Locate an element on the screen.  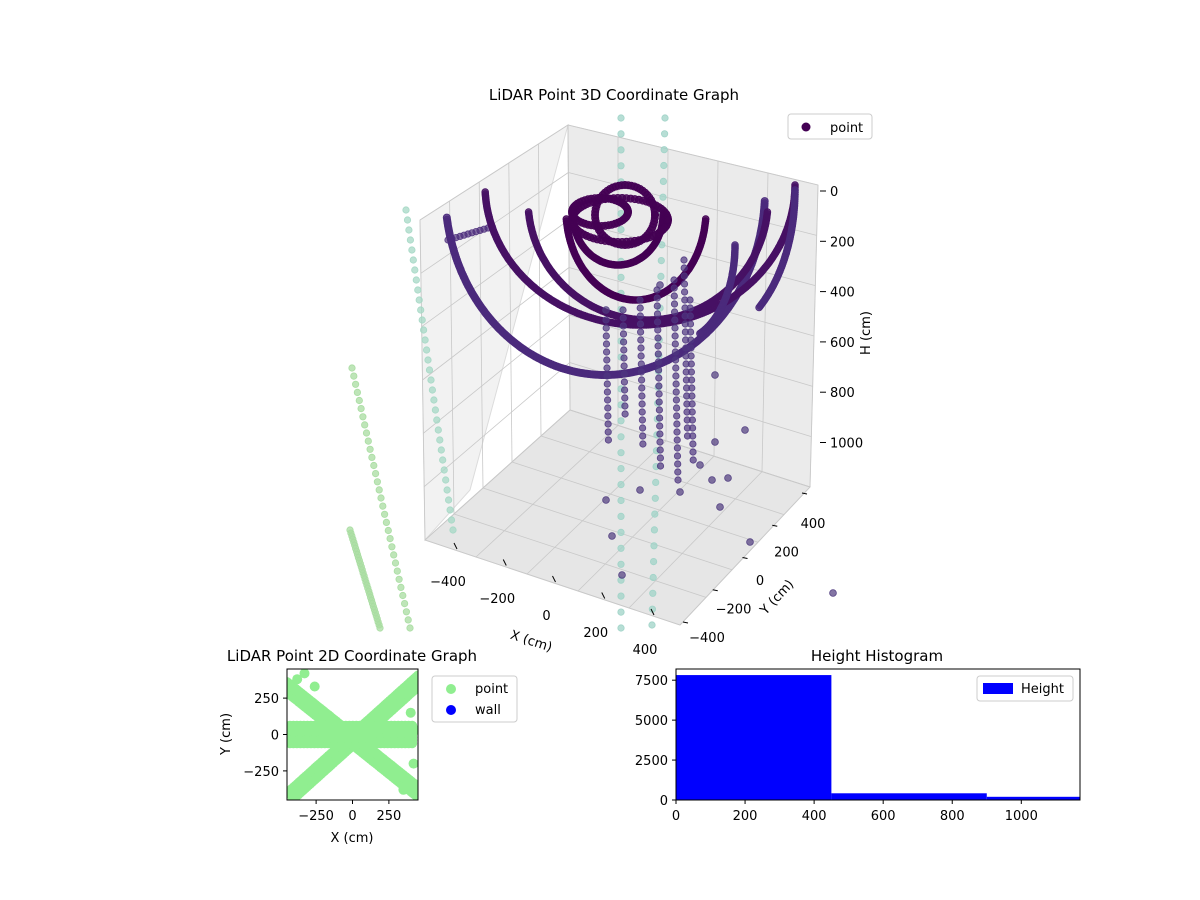
title-2d: LiDAR Point 2D Coordinate Graph is located at coordinates (352, 656).